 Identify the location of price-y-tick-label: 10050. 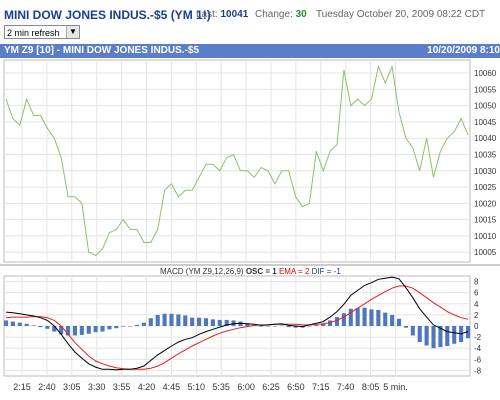
(485, 106).